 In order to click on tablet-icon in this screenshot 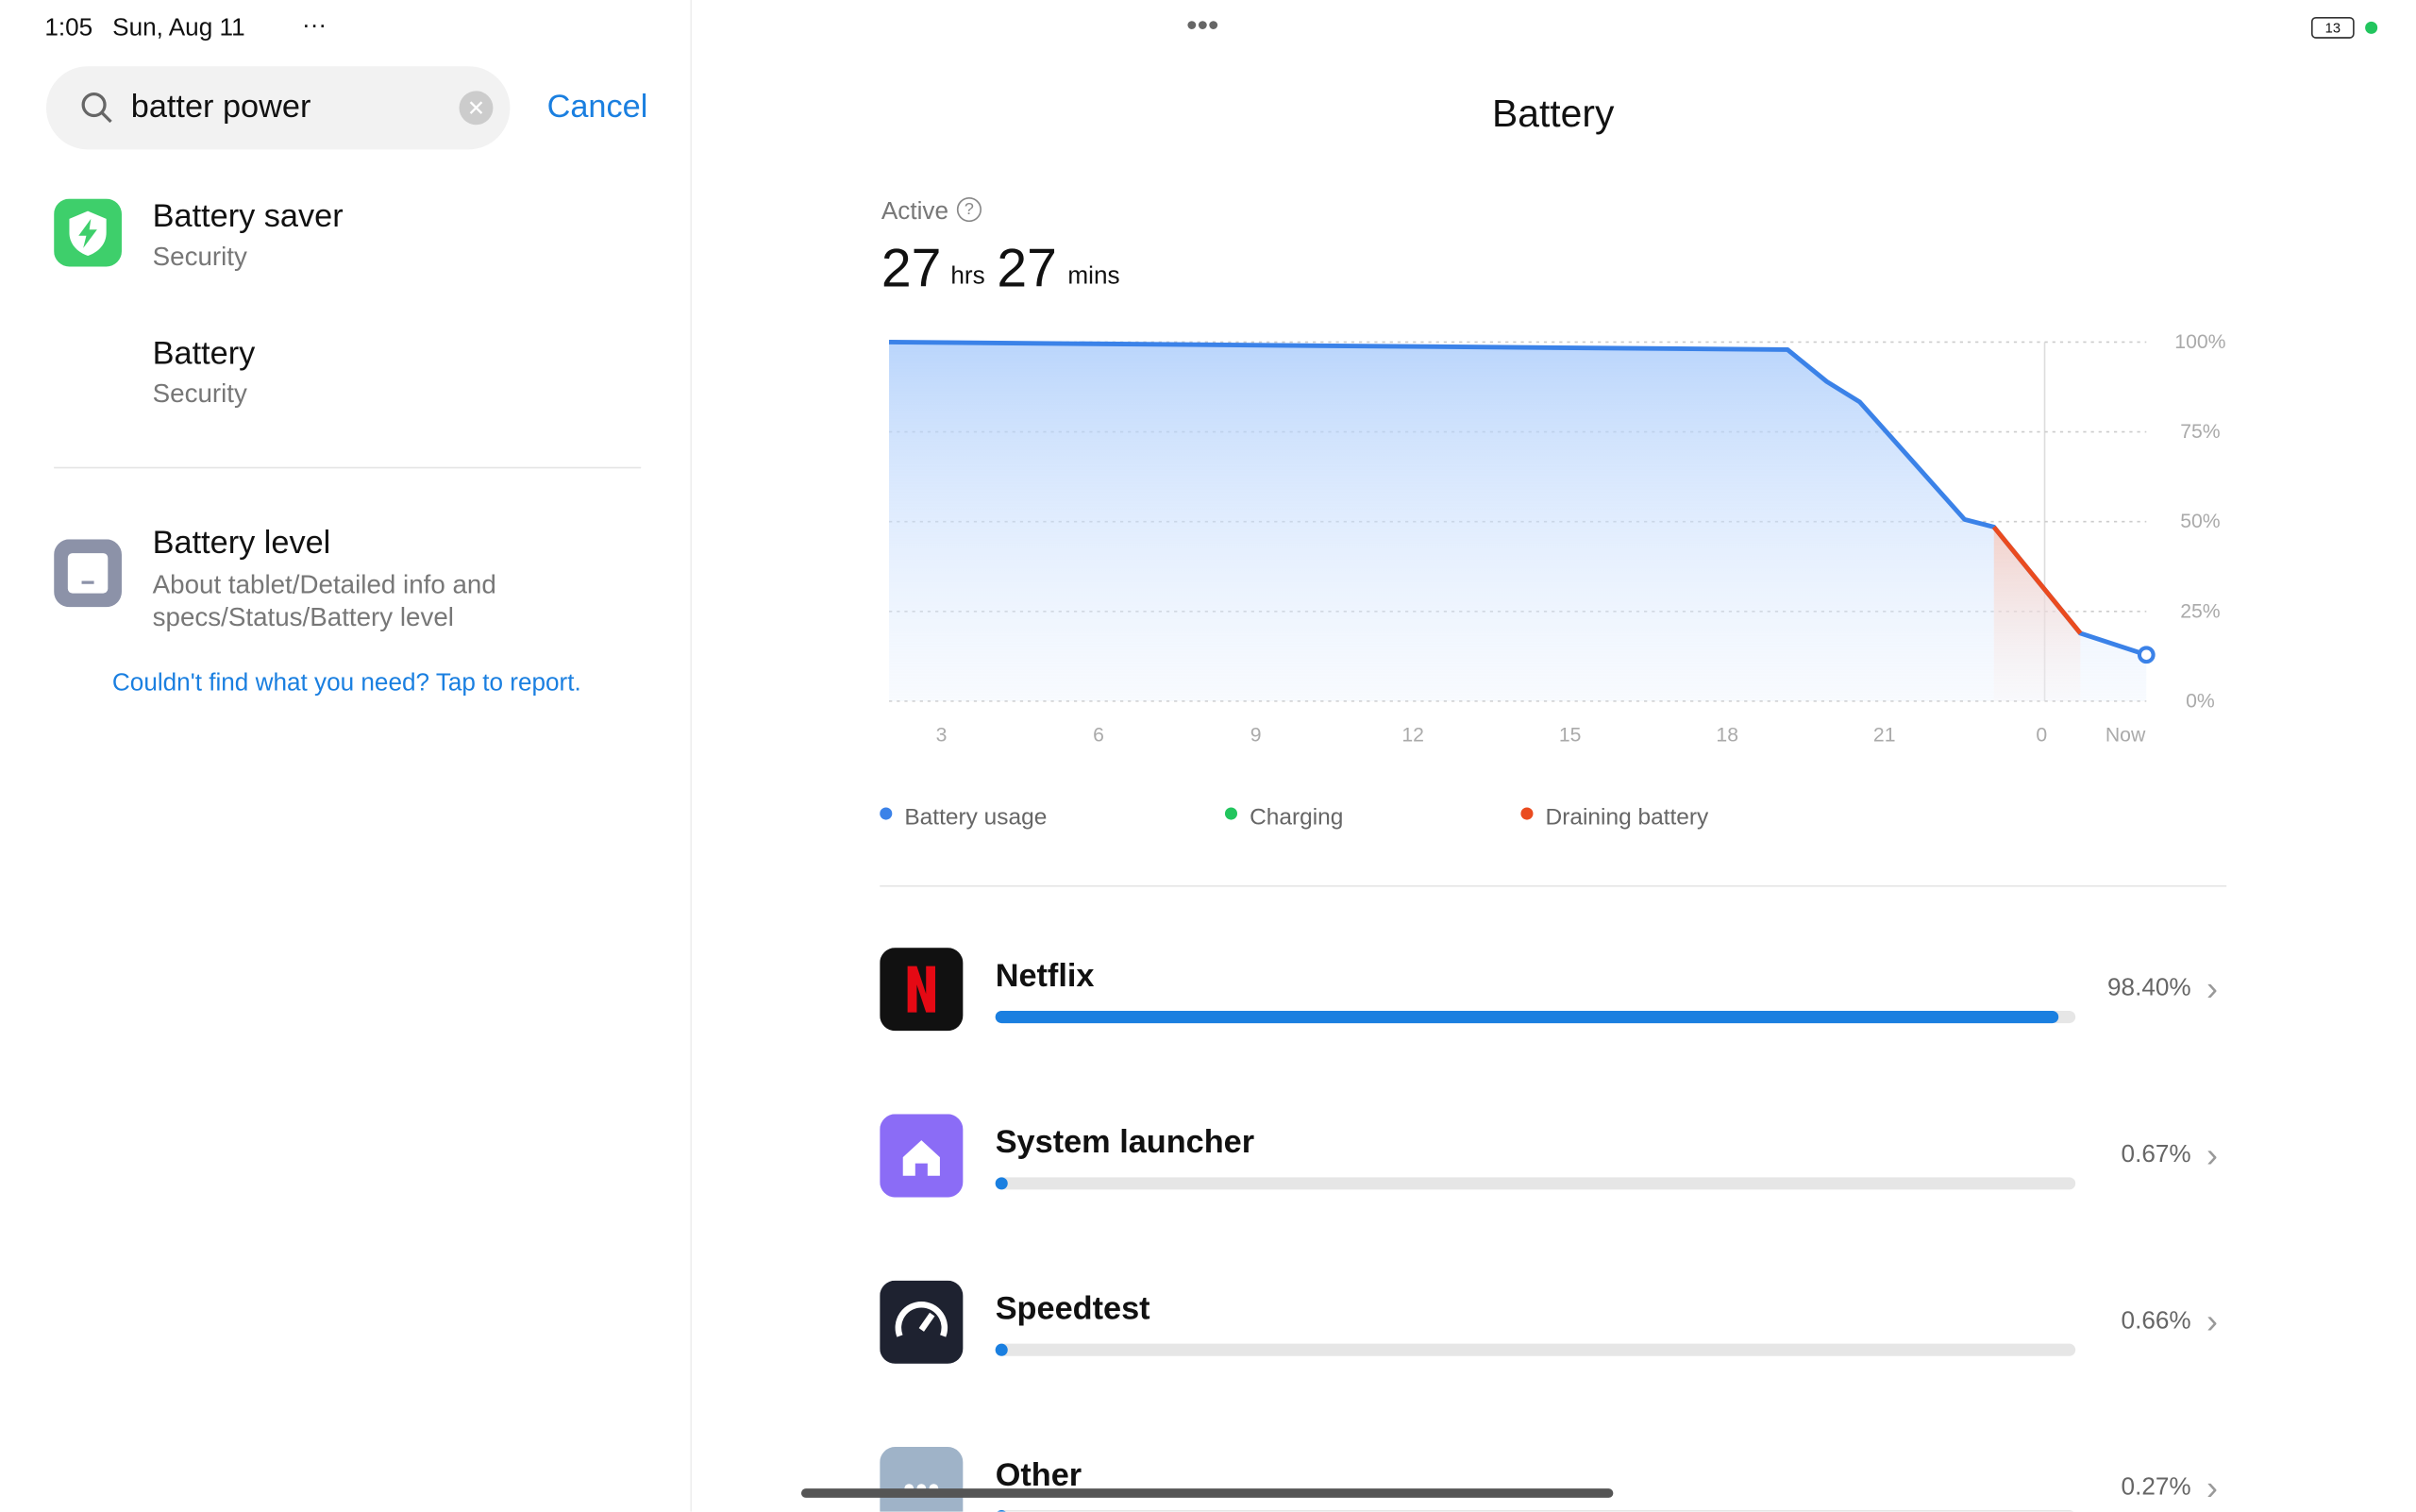, I will do `click(88, 573)`.